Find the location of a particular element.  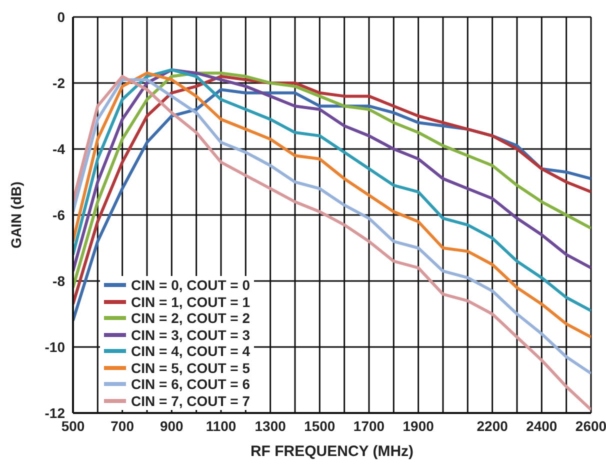

y-axis-title: GAIN (dB) is located at coordinates (16, 215).